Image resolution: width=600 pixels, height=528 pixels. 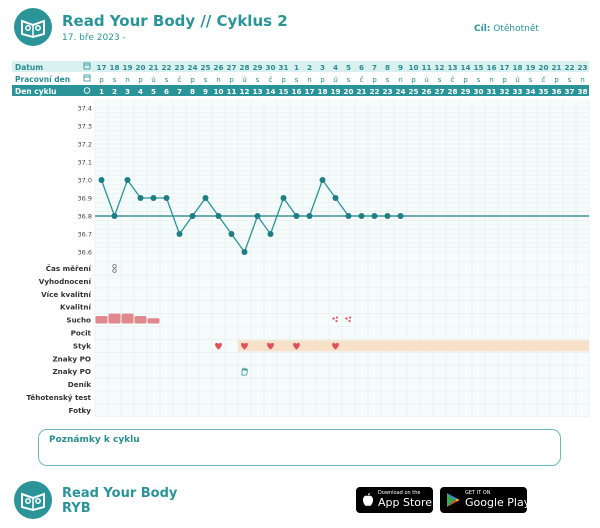 What do you see at coordinates (543, 91) in the screenshot?
I see `cycle-day-cell: 35` at bounding box center [543, 91].